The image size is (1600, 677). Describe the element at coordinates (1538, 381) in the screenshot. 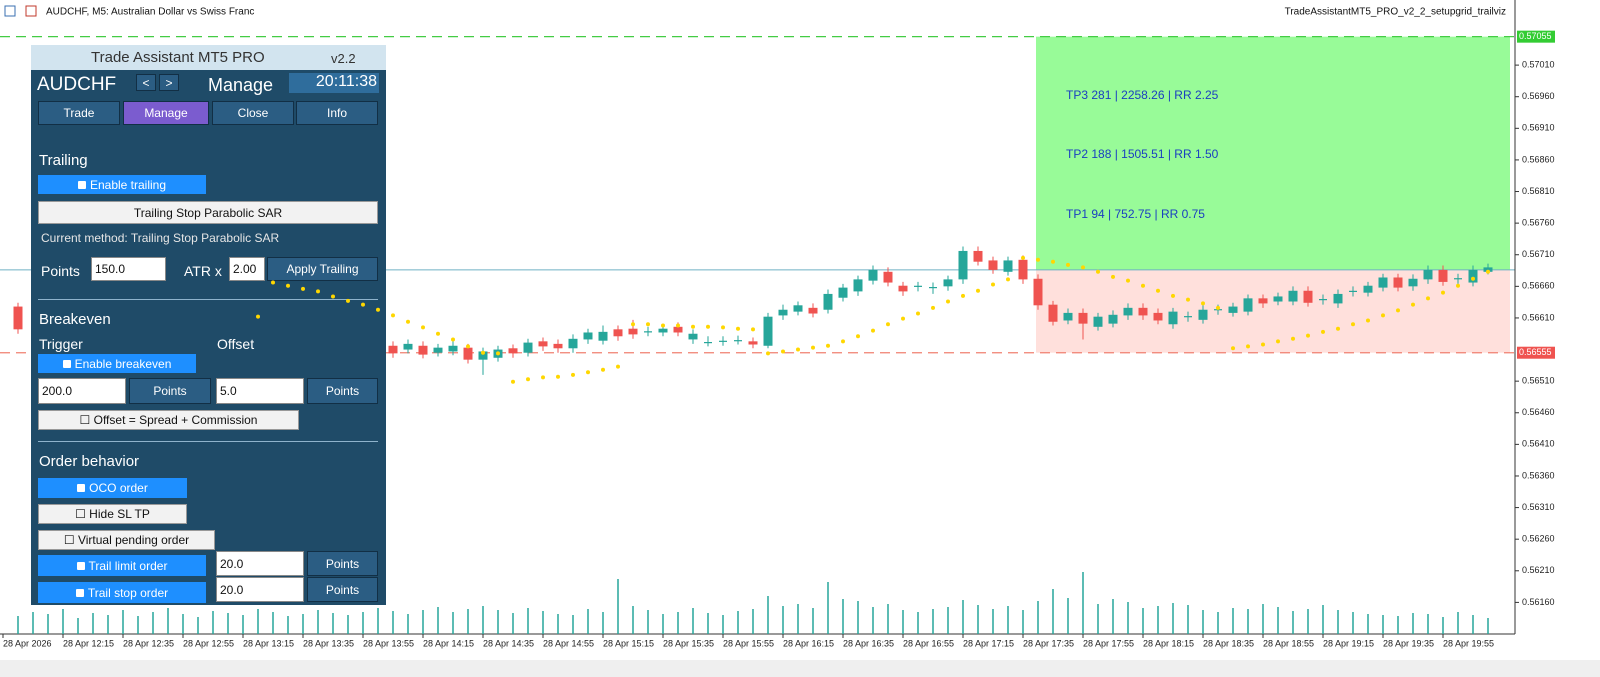

I see `y-tick-label: 0.56510` at that location.